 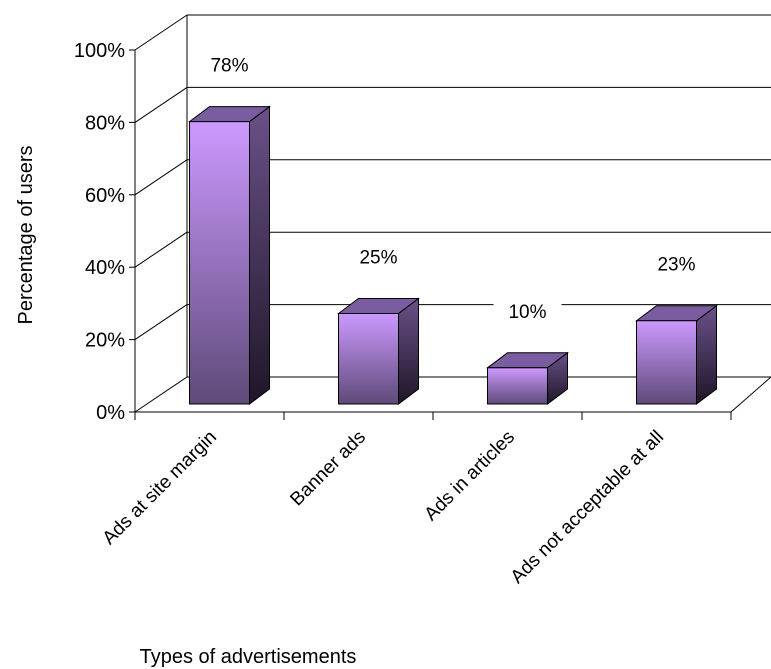 What do you see at coordinates (328, 469) in the screenshot?
I see `category-label: Banner ads` at bounding box center [328, 469].